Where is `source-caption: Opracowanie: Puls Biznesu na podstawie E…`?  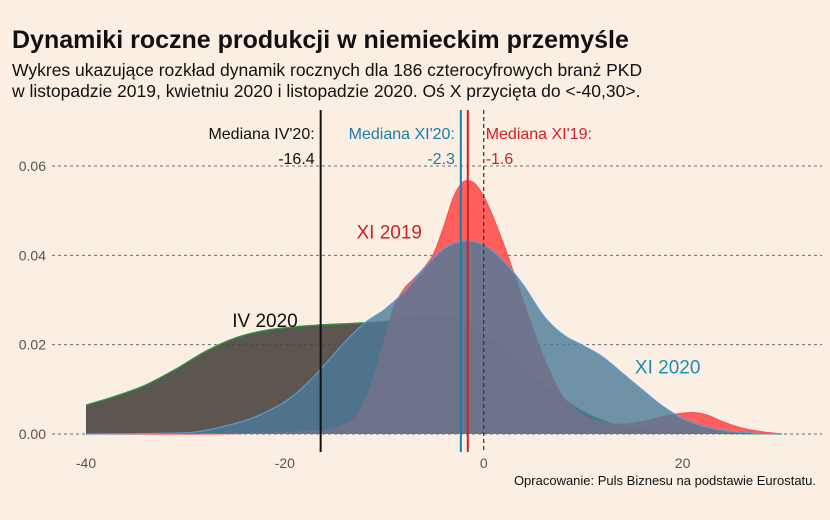 source-caption: Opracowanie: Puls Biznesu na podstawie E… is located at coordinates (664, 480).